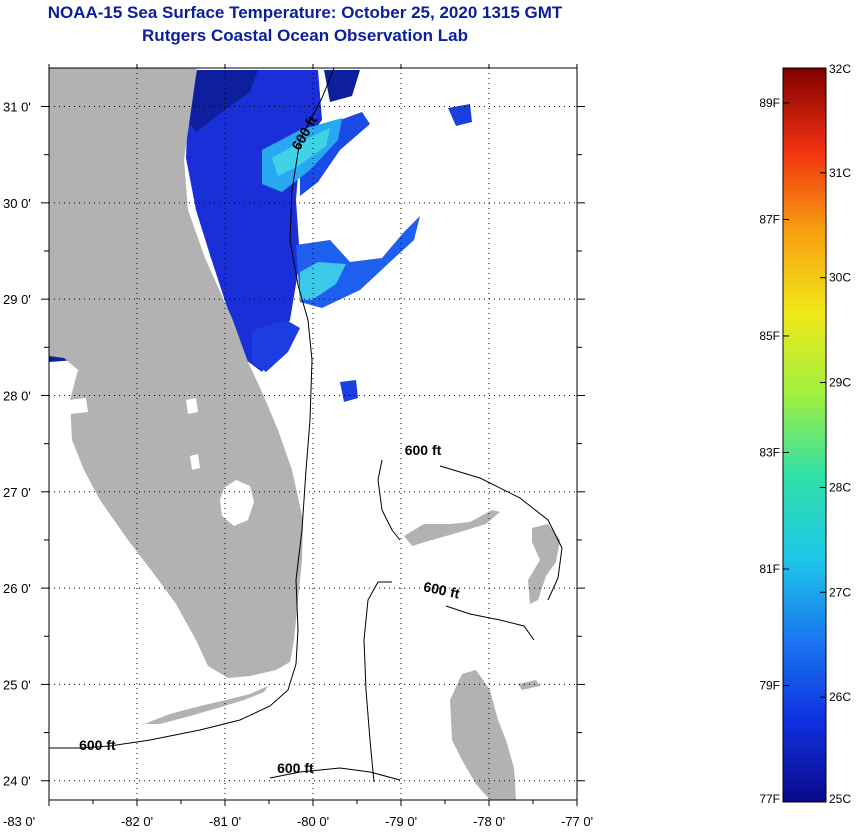 This screenshot has height=832, width=864. Describe the element at coordinates (17, 299) in the screenshot. I see `lat-tick-label: 29 0'` at that location.